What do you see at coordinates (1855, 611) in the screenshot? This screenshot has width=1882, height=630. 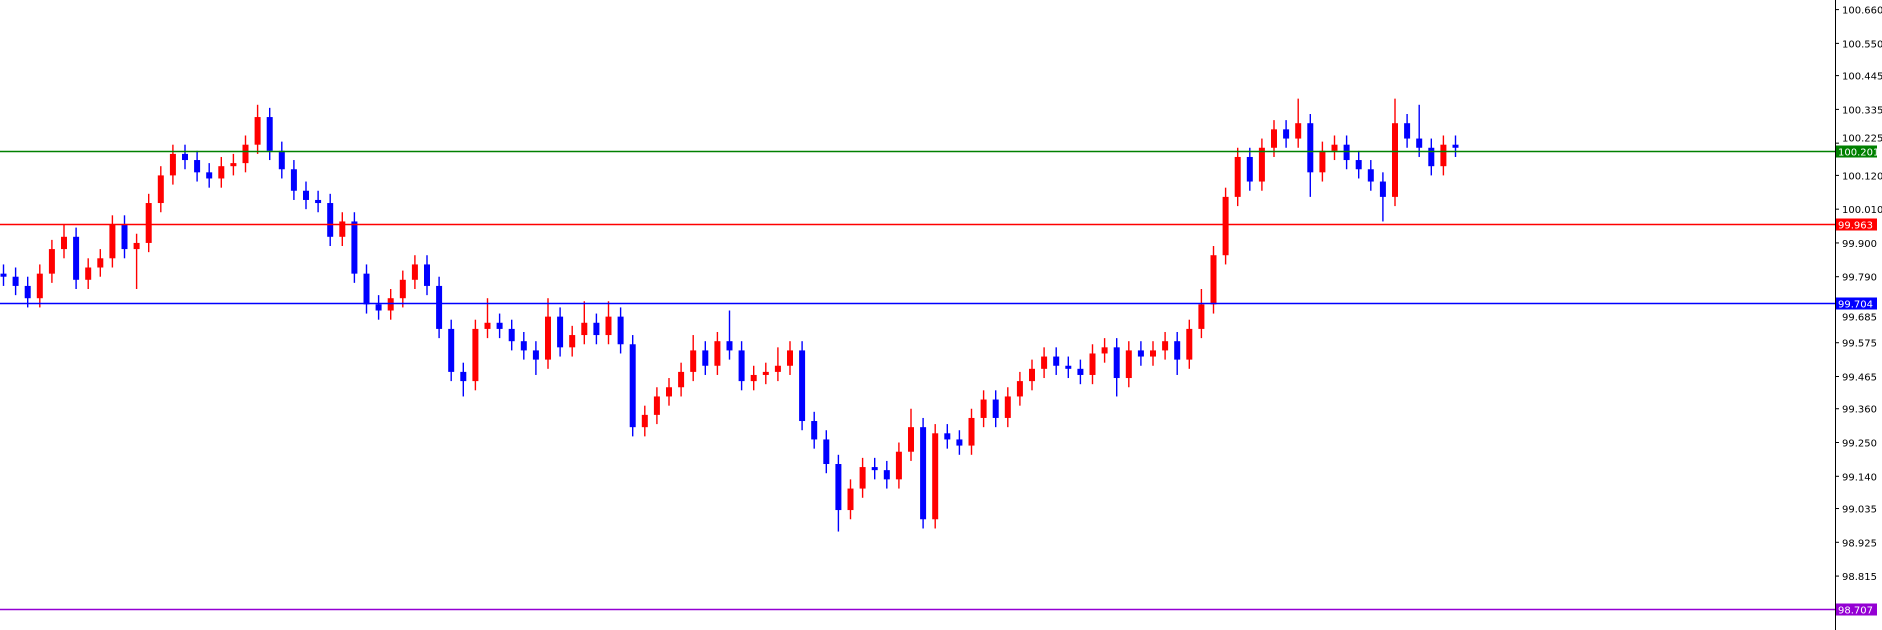 I see `level-price-label: 98.707` at bounding box center [1855, 611].